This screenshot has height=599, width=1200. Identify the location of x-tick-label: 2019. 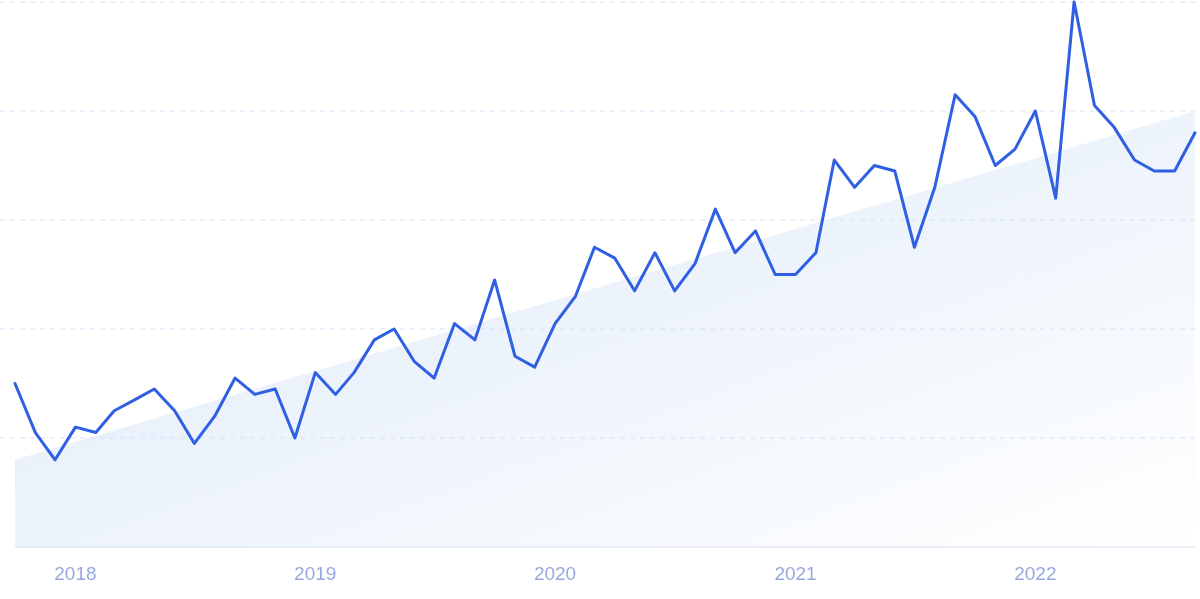
(315, 573).